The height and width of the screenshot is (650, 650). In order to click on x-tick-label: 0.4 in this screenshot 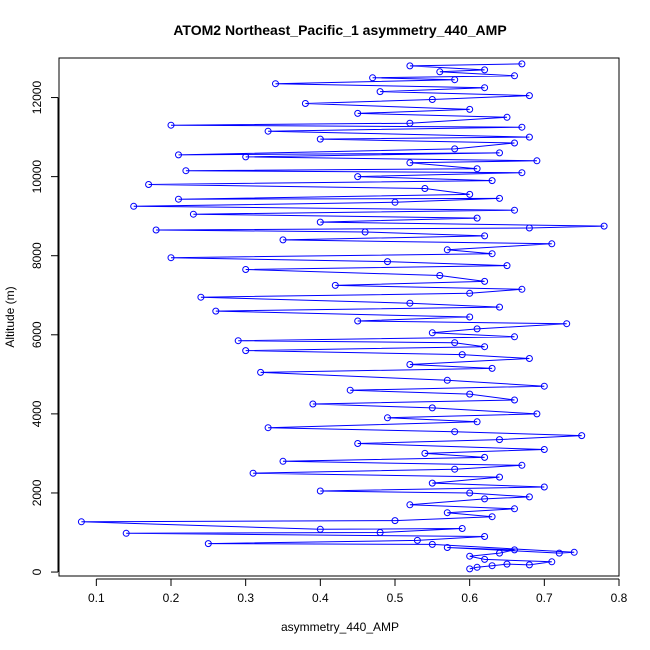, I will do `click(320, 598)`.